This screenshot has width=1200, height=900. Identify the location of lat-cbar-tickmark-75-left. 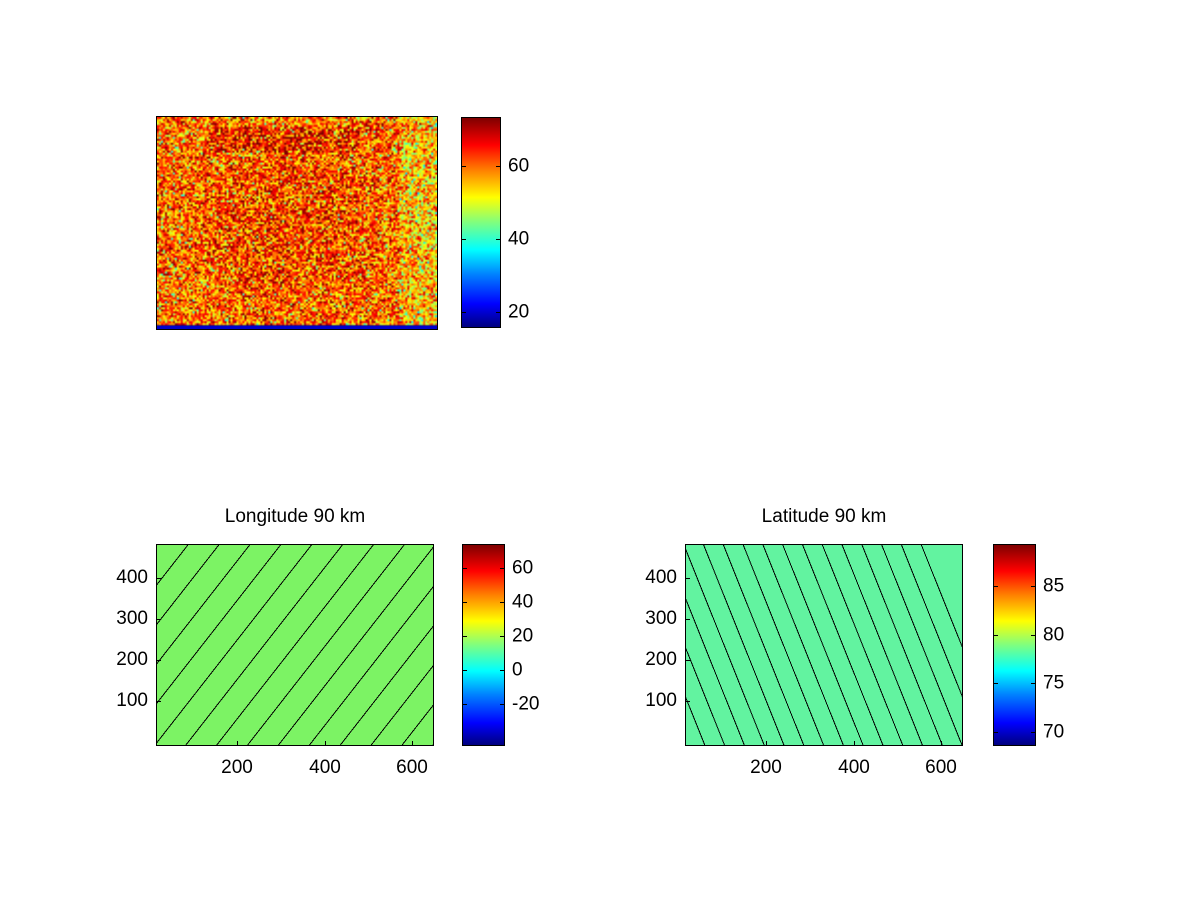
(995, 683).